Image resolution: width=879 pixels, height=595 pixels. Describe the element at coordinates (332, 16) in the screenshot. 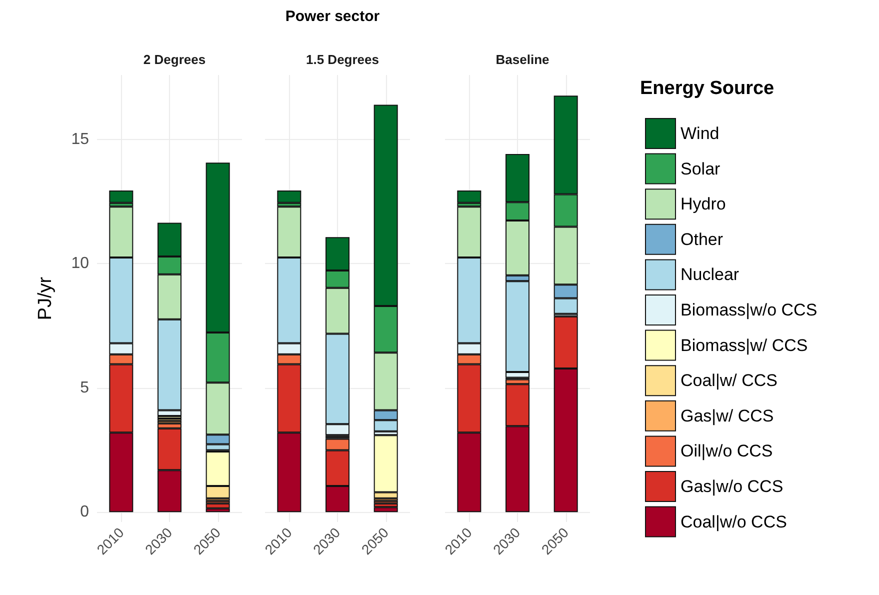

I see `chart-title: Power sector` at that location.